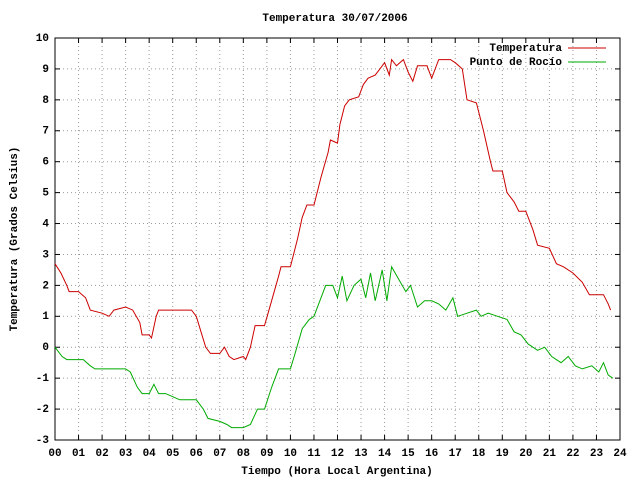 The height and width of the screenshot is (480, 640). I want to click on x-tick-label: 20, so click(525, 454).